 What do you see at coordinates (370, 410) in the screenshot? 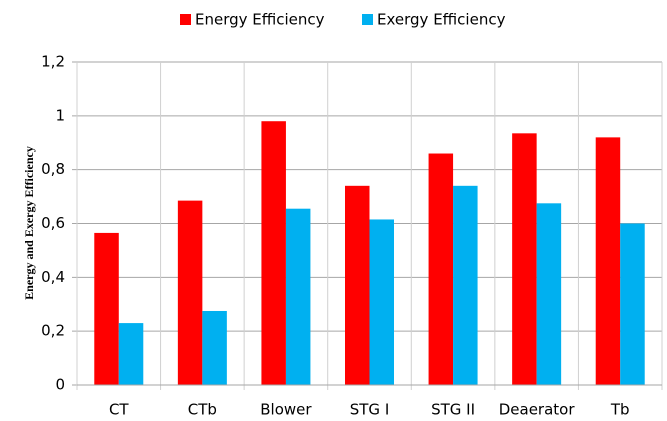
I see `x-tick-label: STG I` at bounding box center [370, 410].